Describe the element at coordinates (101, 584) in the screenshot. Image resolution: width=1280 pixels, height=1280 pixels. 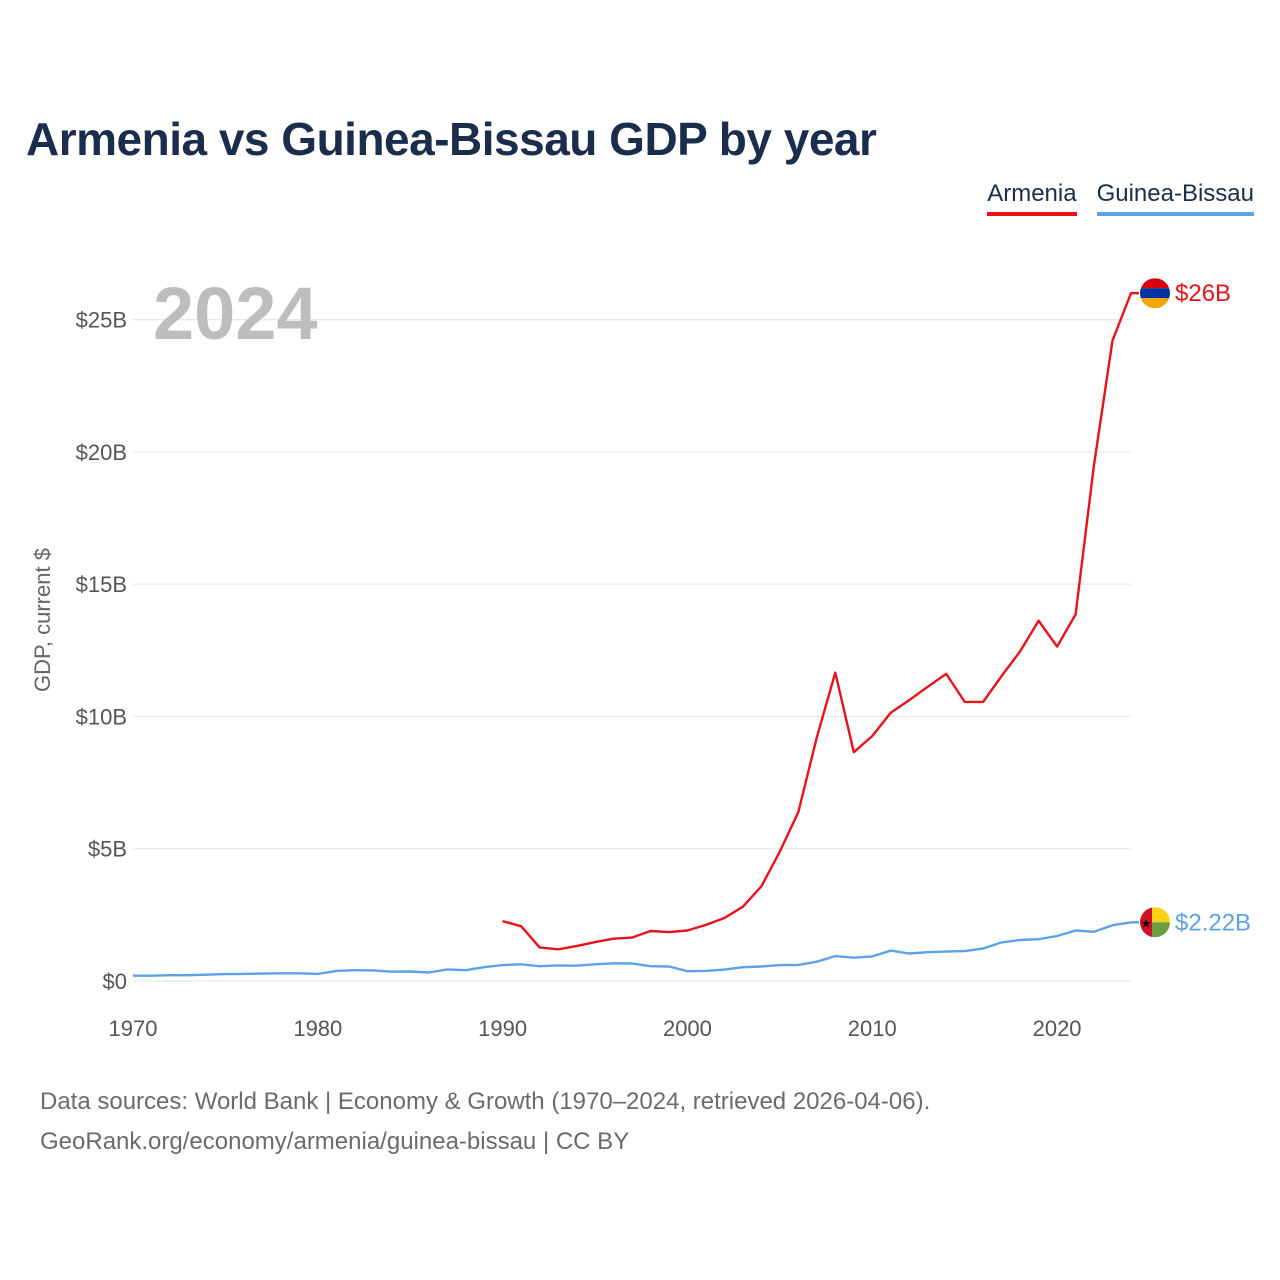
I see `y-tick-label: $15B` at that location.